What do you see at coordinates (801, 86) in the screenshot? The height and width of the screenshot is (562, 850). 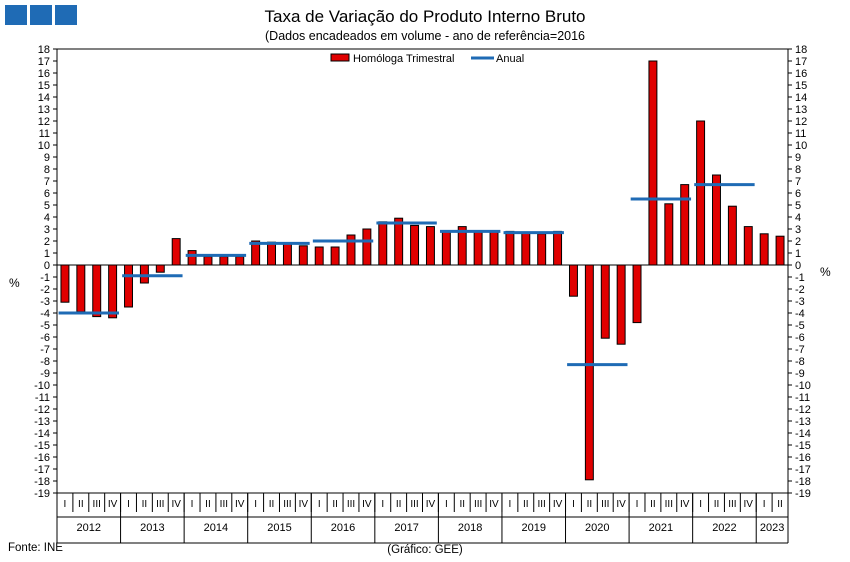 I see `y-tick-label-right: 15` at bounding box center [801, 86].